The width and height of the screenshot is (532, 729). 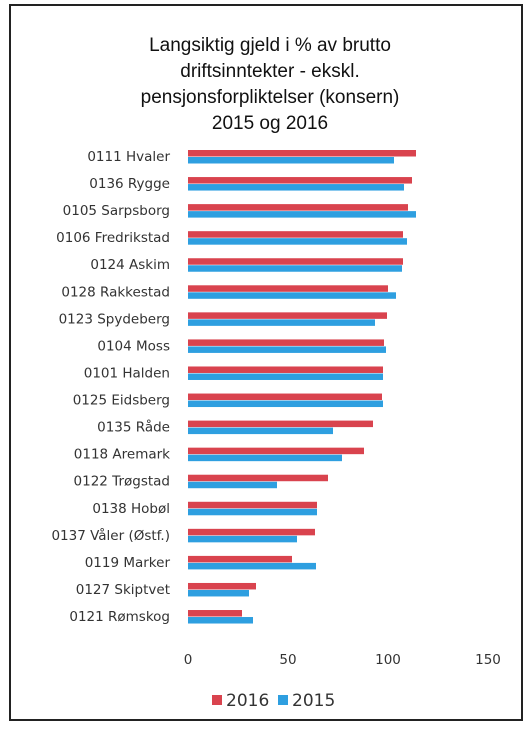 What do you see at coordinates (119, 617) in the screenshot?
I see `y-tick-label: 0121 Rømskog` at bounding box center [119, 617].